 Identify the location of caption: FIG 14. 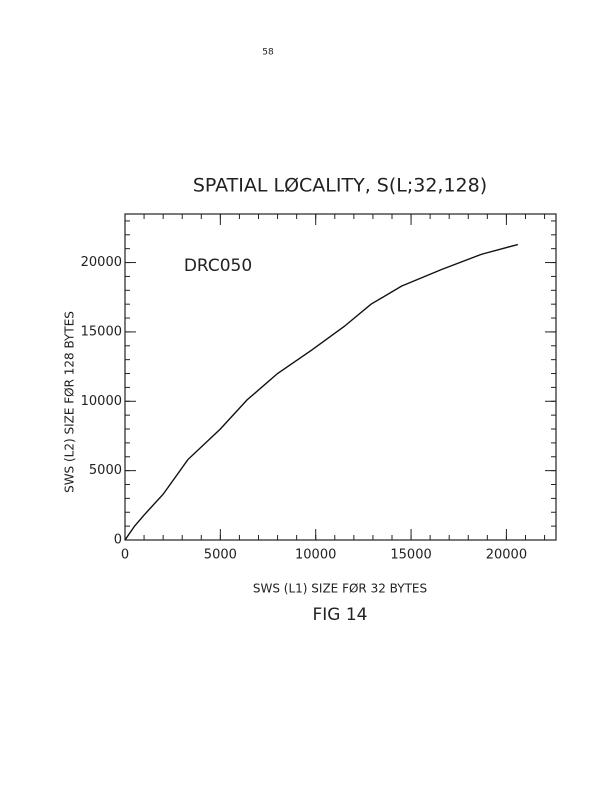
(339, 615).